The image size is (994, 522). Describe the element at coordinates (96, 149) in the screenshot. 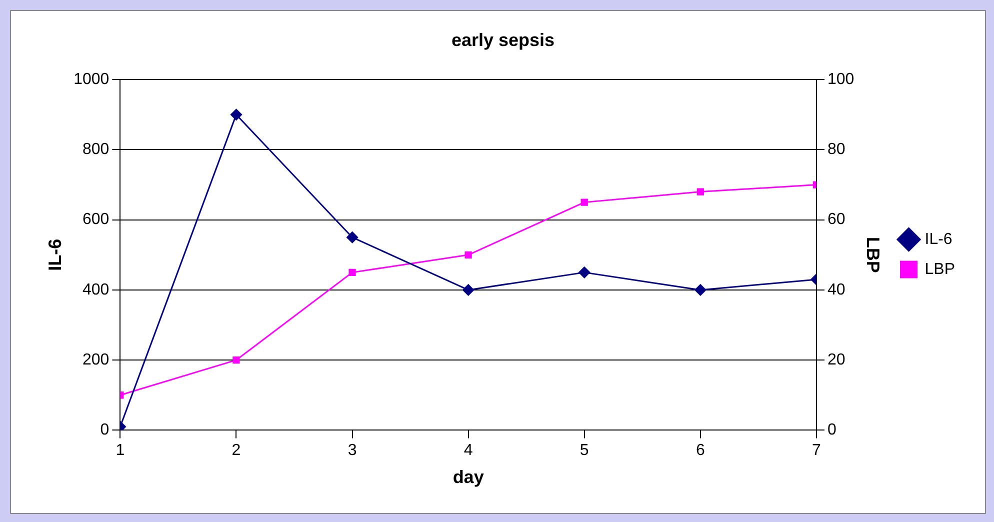

I see `y-tick-label: 800` at that location.